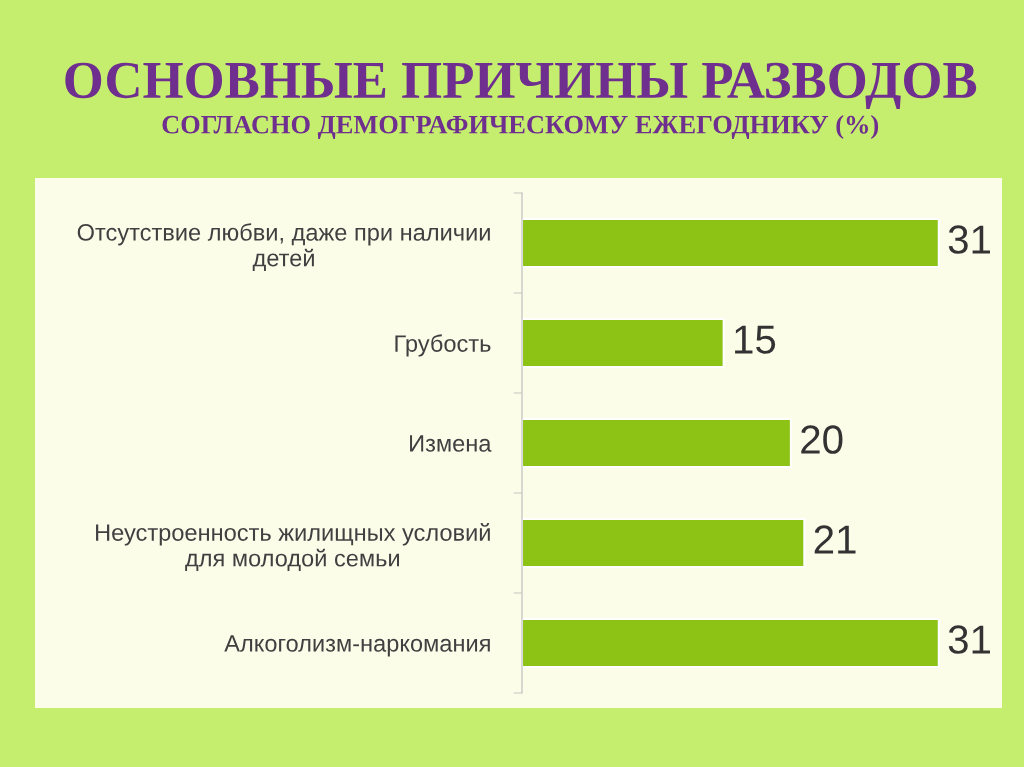 Image resolution: width=1024 pixels, height=767 pixels. Describe the element at coordinates (520, 127) in the screenshot. I see `chart-subtitle: СОГЛАСНО ДЕМОГРАФИЧЕСКОМУ ЕЖЕГОДНИКУ (%)` at that location.